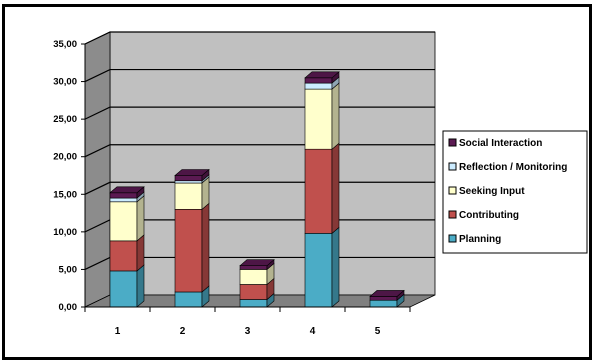 The image size is (595, 363). I want to click on y-tick-label: 0,00, so click(68, 307).